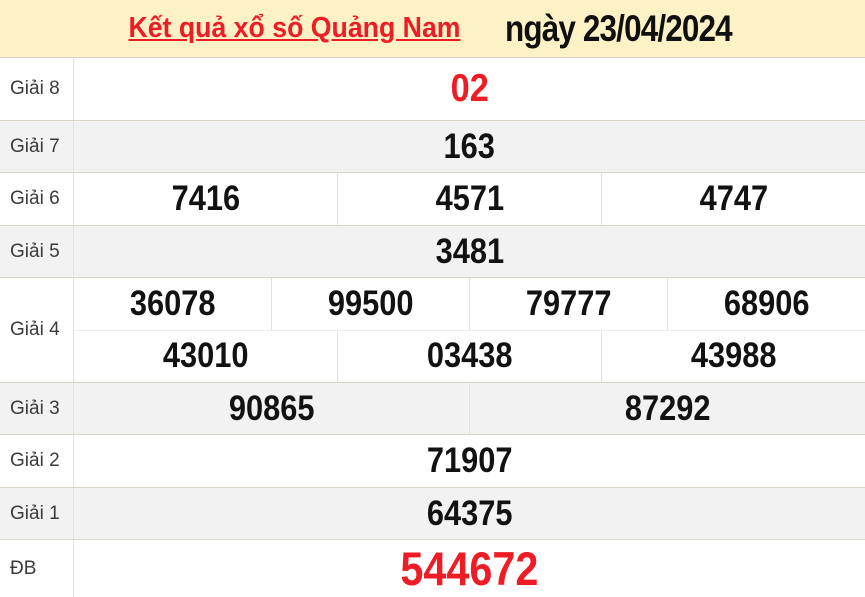 This screenshot has height=597, width=865. I want to click on prize-number-cell: 4747, so click(733, 199).